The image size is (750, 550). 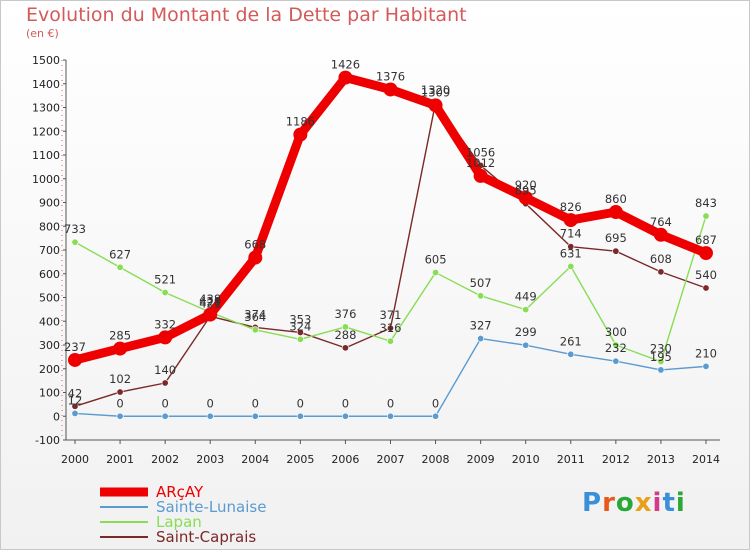 What do you see at coordinates (706, 353) in the screenshot?
I see `data-label: 210` at bounding box center [706, 353].